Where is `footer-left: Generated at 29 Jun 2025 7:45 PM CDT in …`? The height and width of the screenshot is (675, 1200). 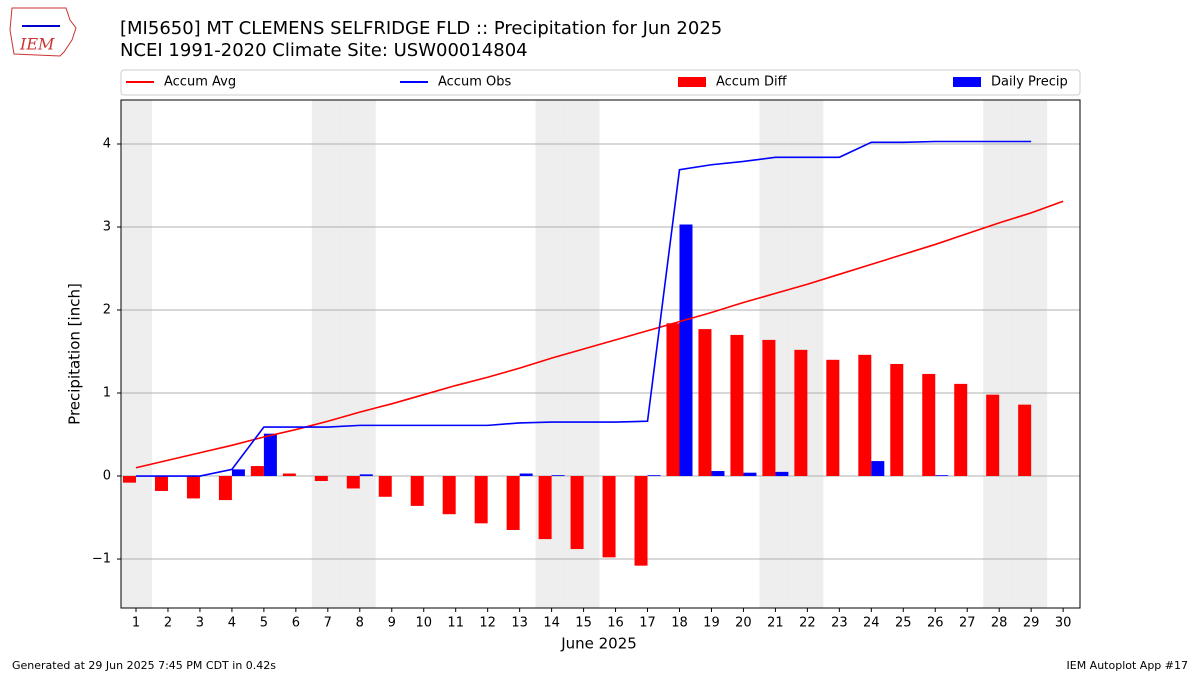 footer-left: Generated at 29 Jun 2025 7:45 PM CDT in … is located at coordinates (144, 665).